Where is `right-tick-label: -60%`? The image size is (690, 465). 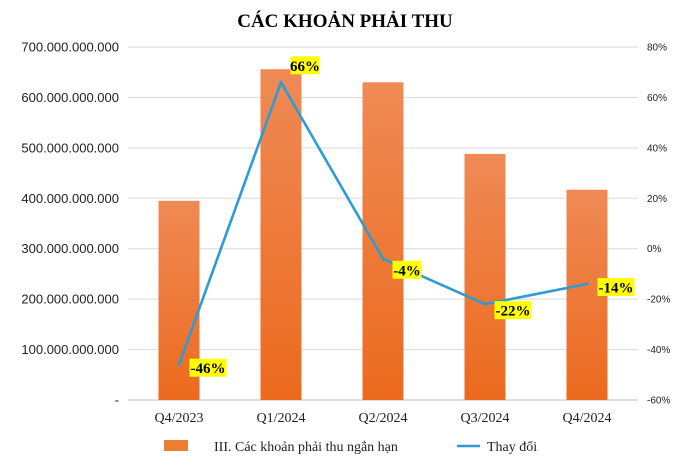
right-tick-label: -60% is located at coordinates (658, 401).